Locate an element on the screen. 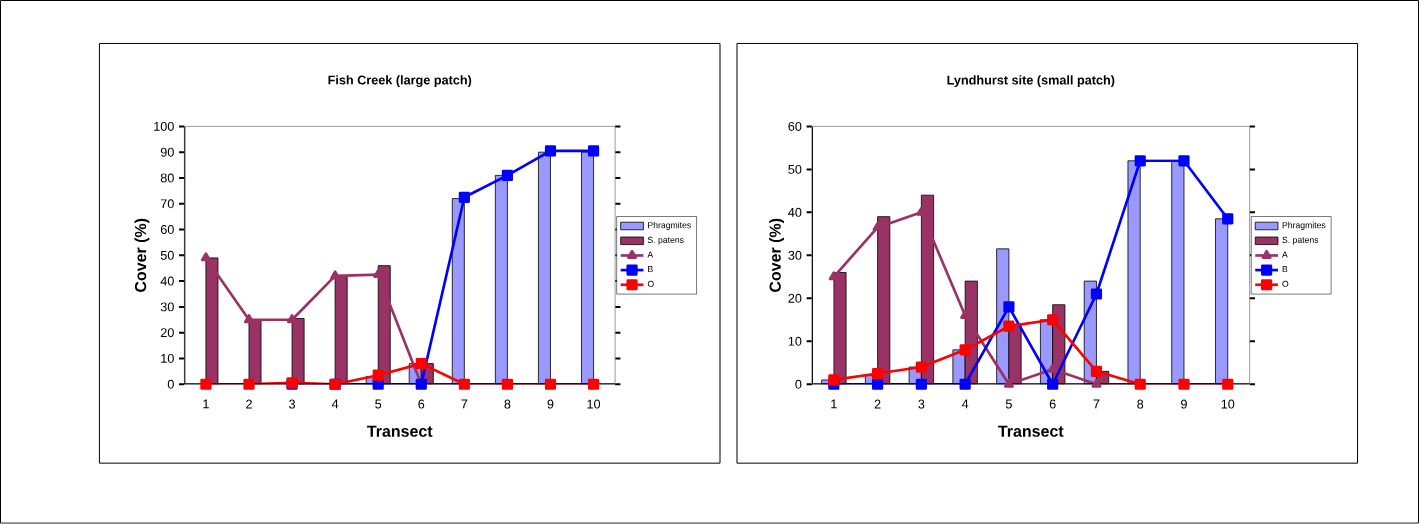 This screenshot has height=524, width=1419. y-tick-label: 80 is located at coordinates (167, 178).